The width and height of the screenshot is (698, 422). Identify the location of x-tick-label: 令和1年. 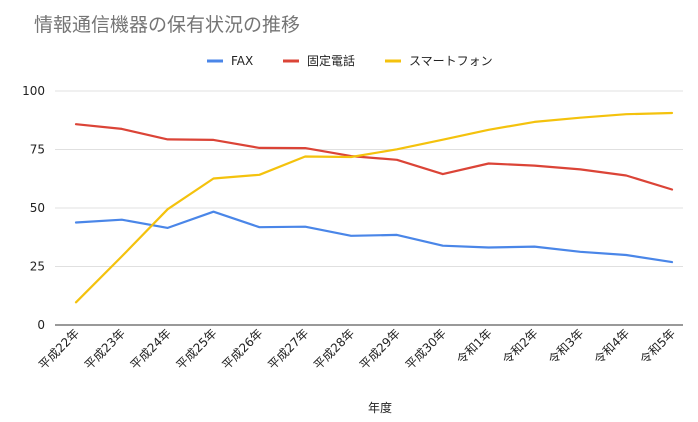
(473, 346).